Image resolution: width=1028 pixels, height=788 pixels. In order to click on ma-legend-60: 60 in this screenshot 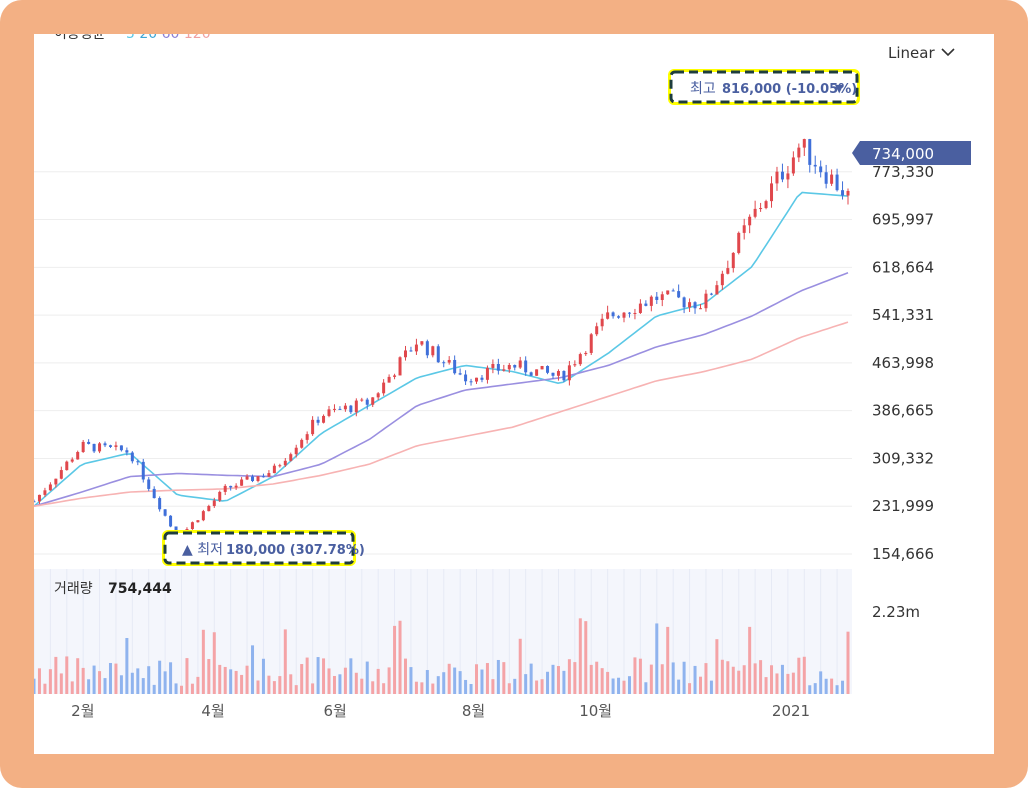, I will do `click(173, 38)`.